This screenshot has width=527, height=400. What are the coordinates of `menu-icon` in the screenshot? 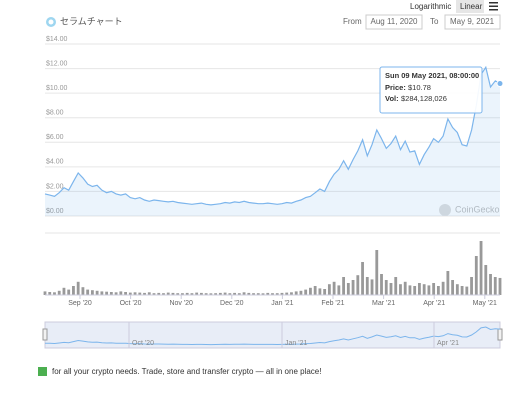 It's located at (493, 6).